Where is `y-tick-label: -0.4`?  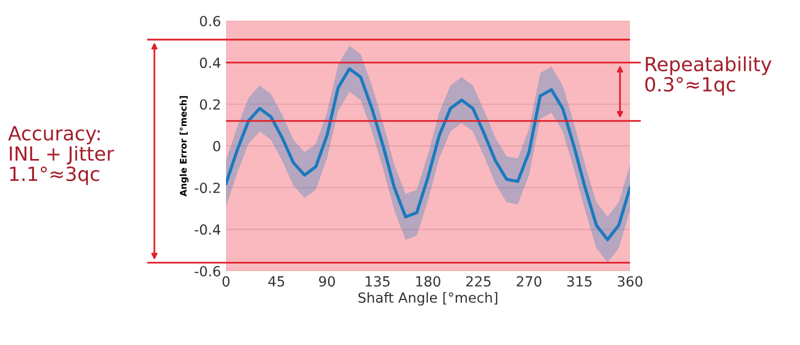 y-tick-label: -0.4 is located at coordinates (207, 229).